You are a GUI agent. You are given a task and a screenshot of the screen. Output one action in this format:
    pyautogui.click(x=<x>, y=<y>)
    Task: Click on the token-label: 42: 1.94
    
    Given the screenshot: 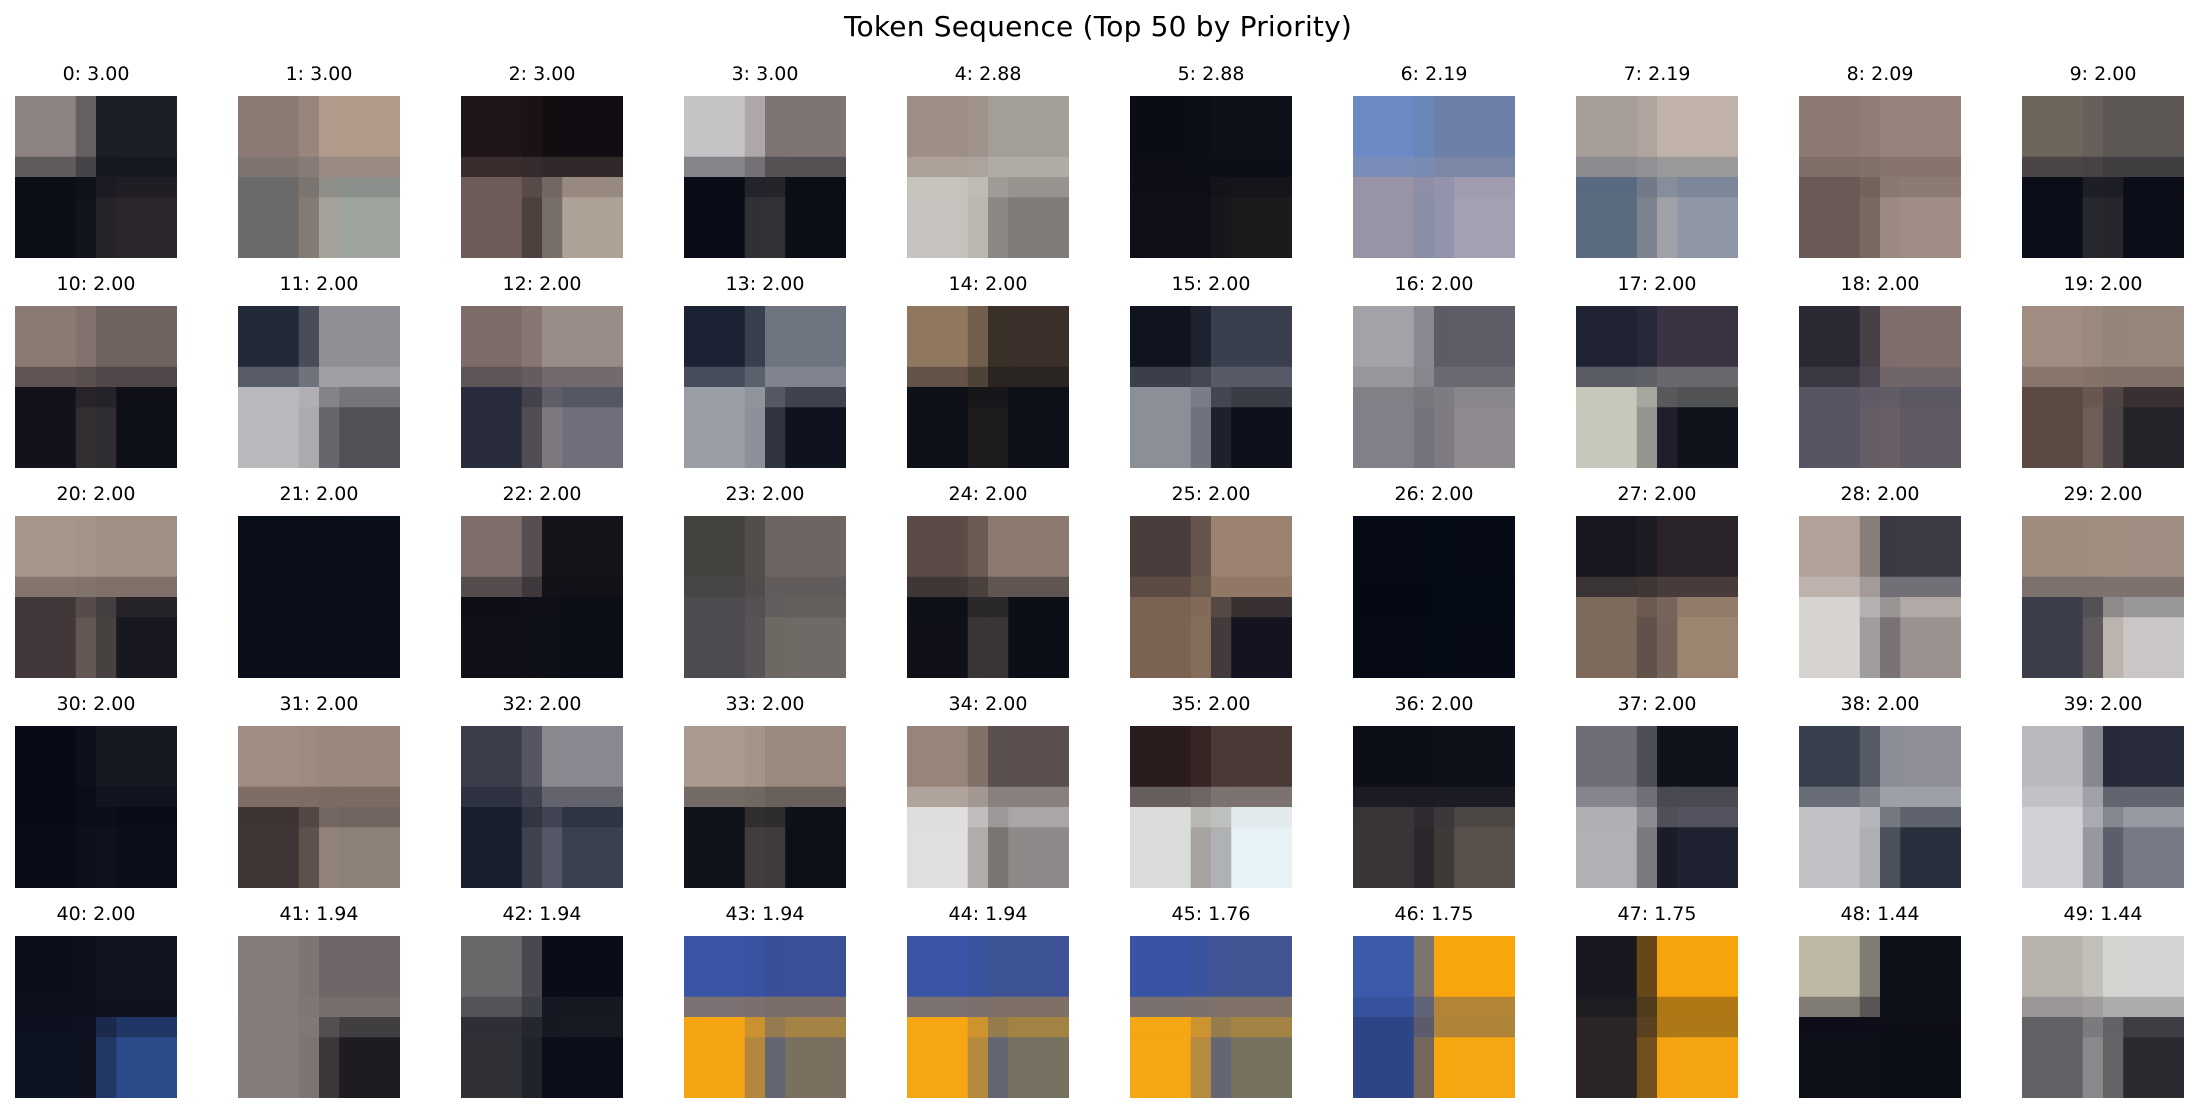 What is the action you would take?
    pyautogui.click(x=542, y=914)
    